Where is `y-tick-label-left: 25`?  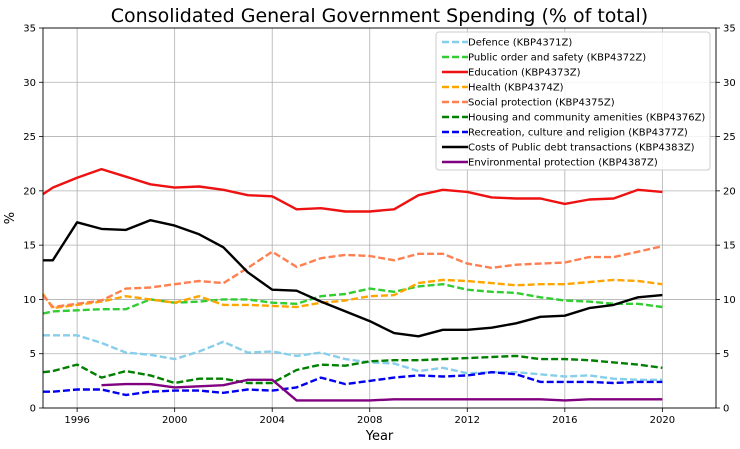 y-tick-label-left: 25 is located at coordinates (29, 137).